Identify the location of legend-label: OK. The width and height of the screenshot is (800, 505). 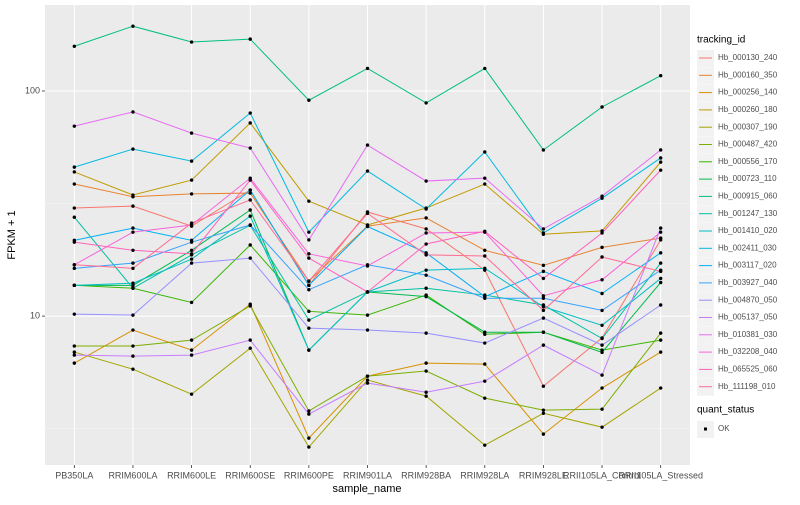
(724, 428).